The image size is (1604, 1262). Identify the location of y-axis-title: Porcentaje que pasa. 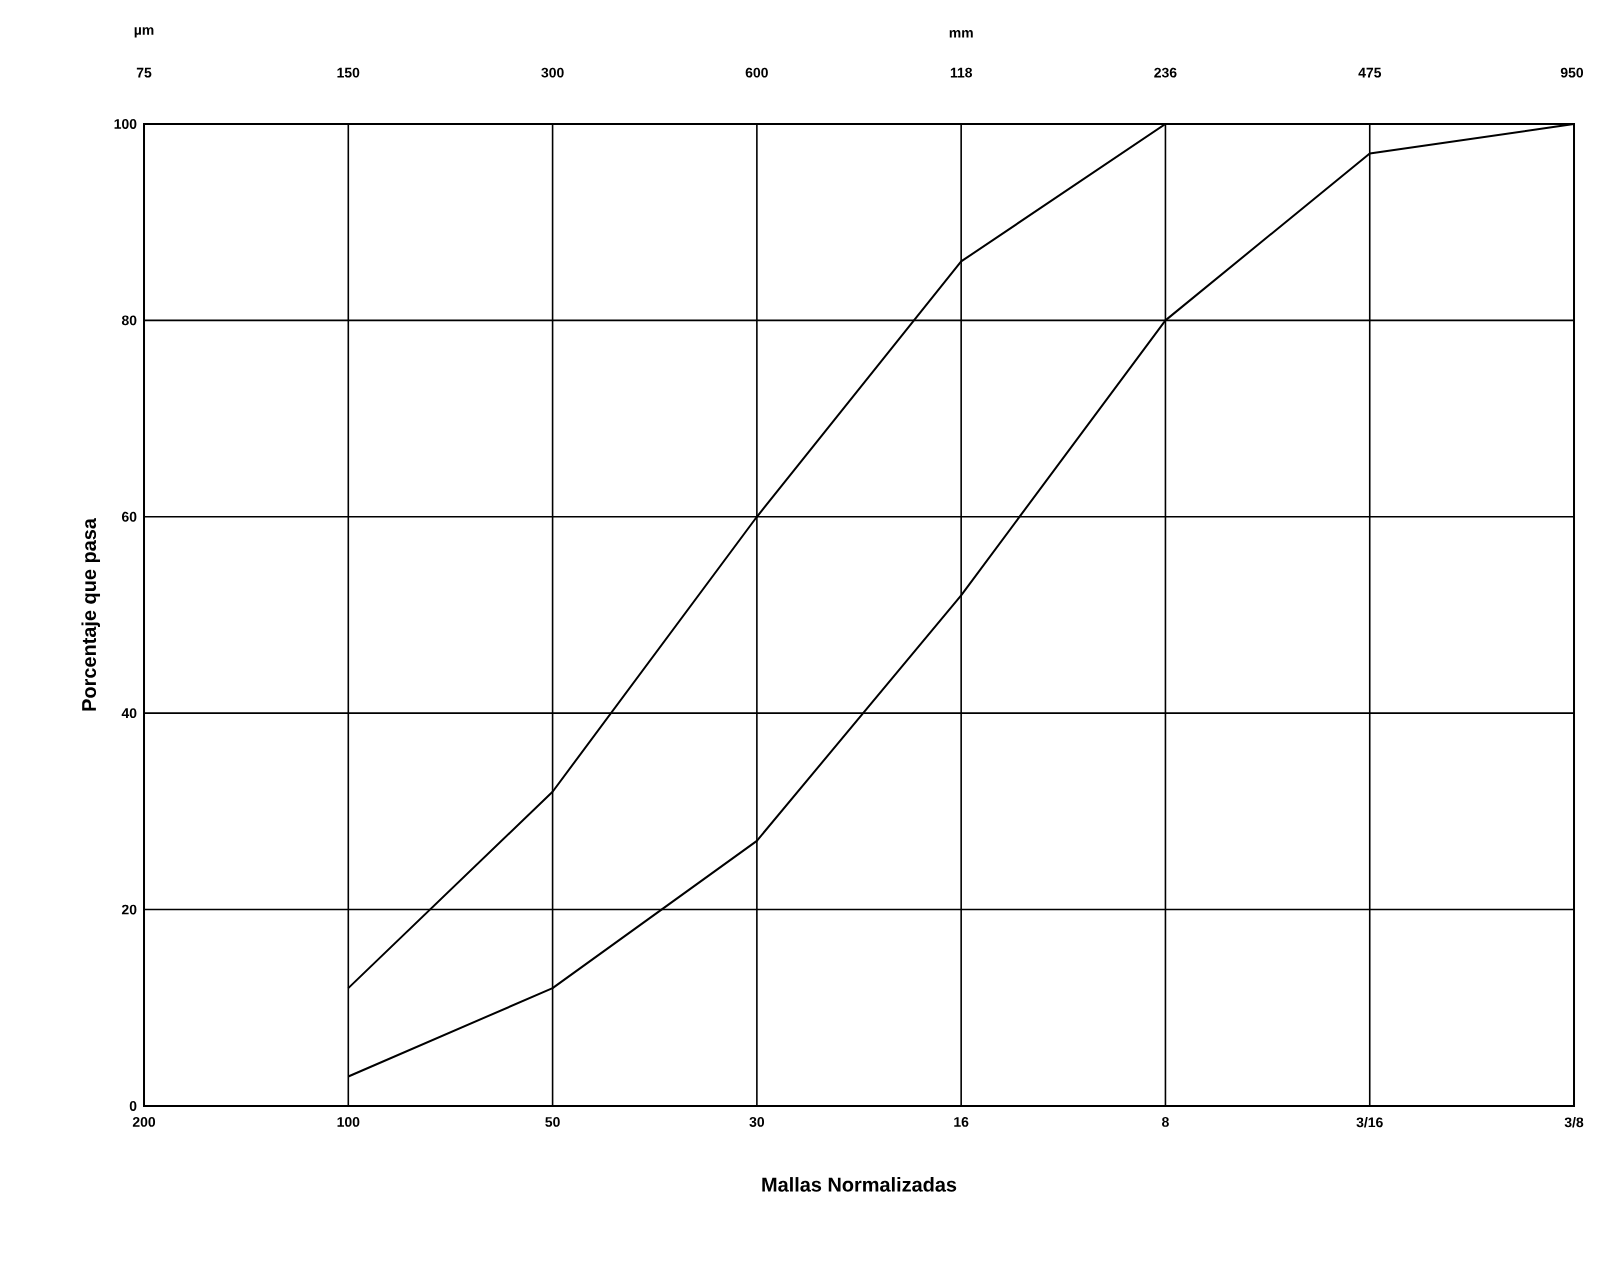
(91, 614).